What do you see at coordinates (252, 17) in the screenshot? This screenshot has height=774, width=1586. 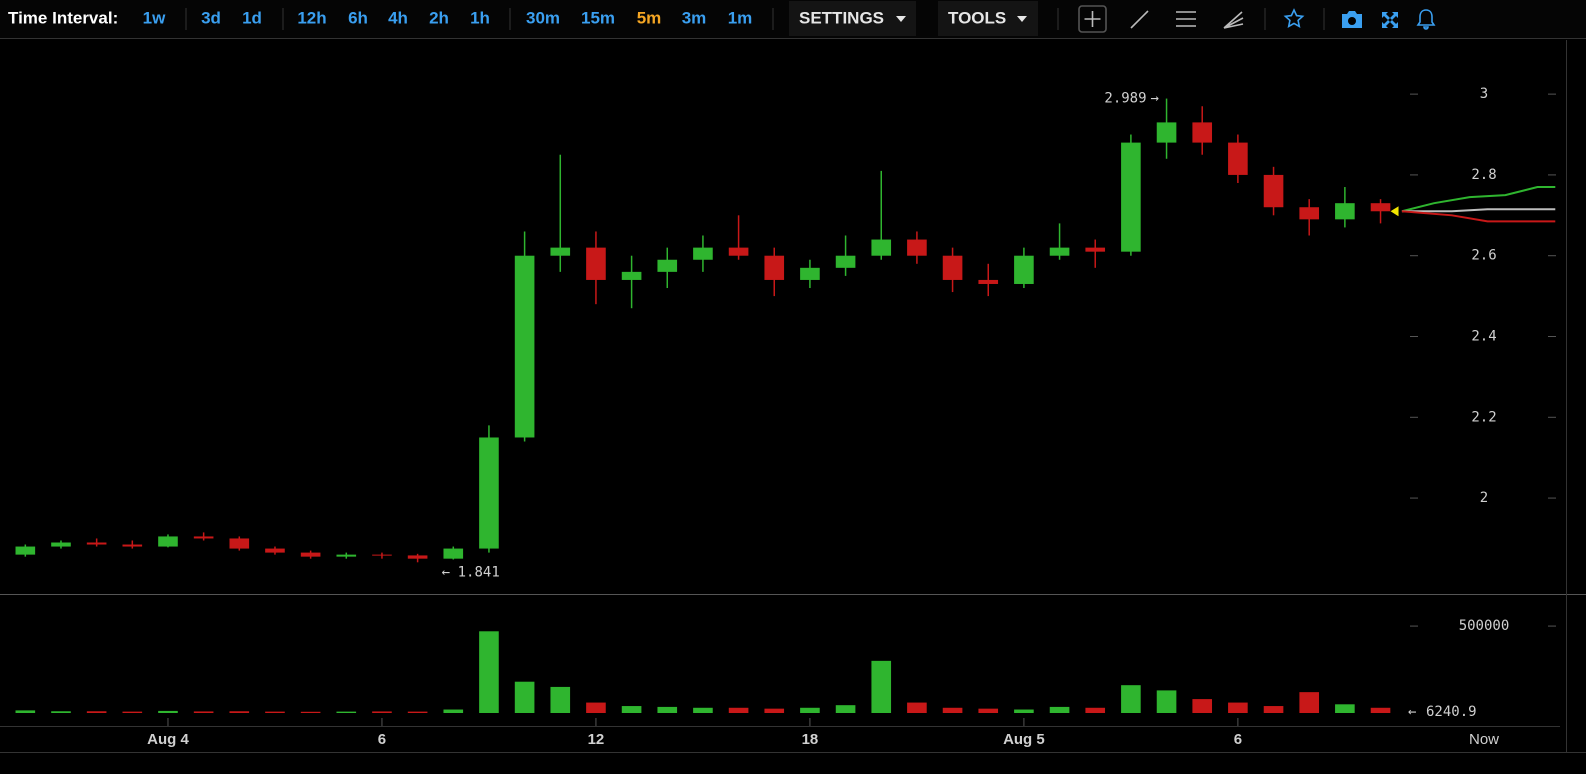 I see `interval-button: 1d` at bounding box center [252, 17].